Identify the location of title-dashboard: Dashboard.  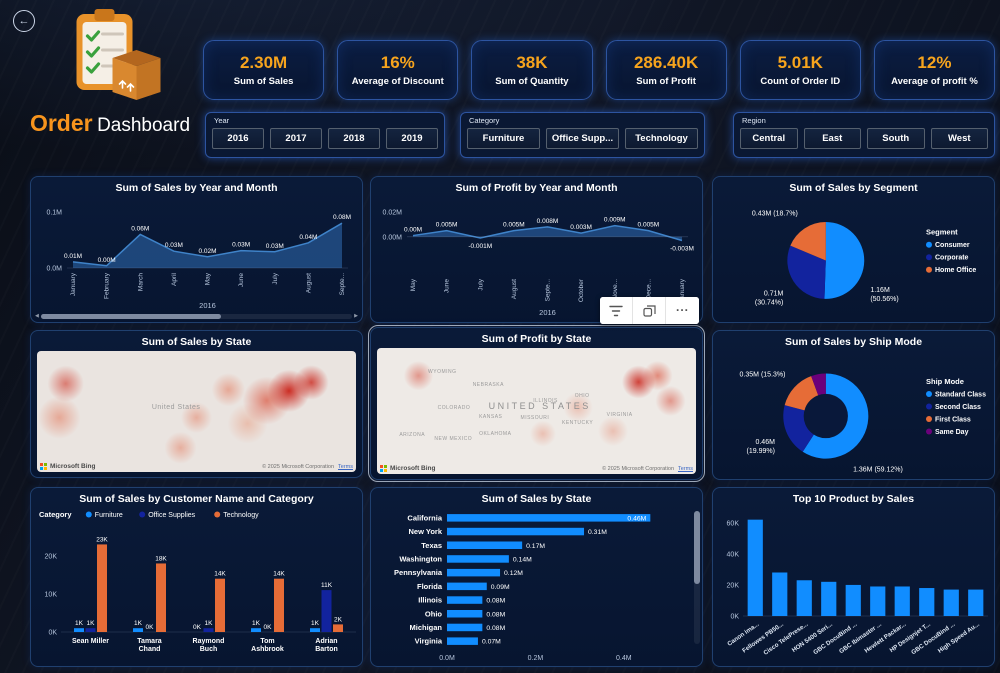
(144, 125).